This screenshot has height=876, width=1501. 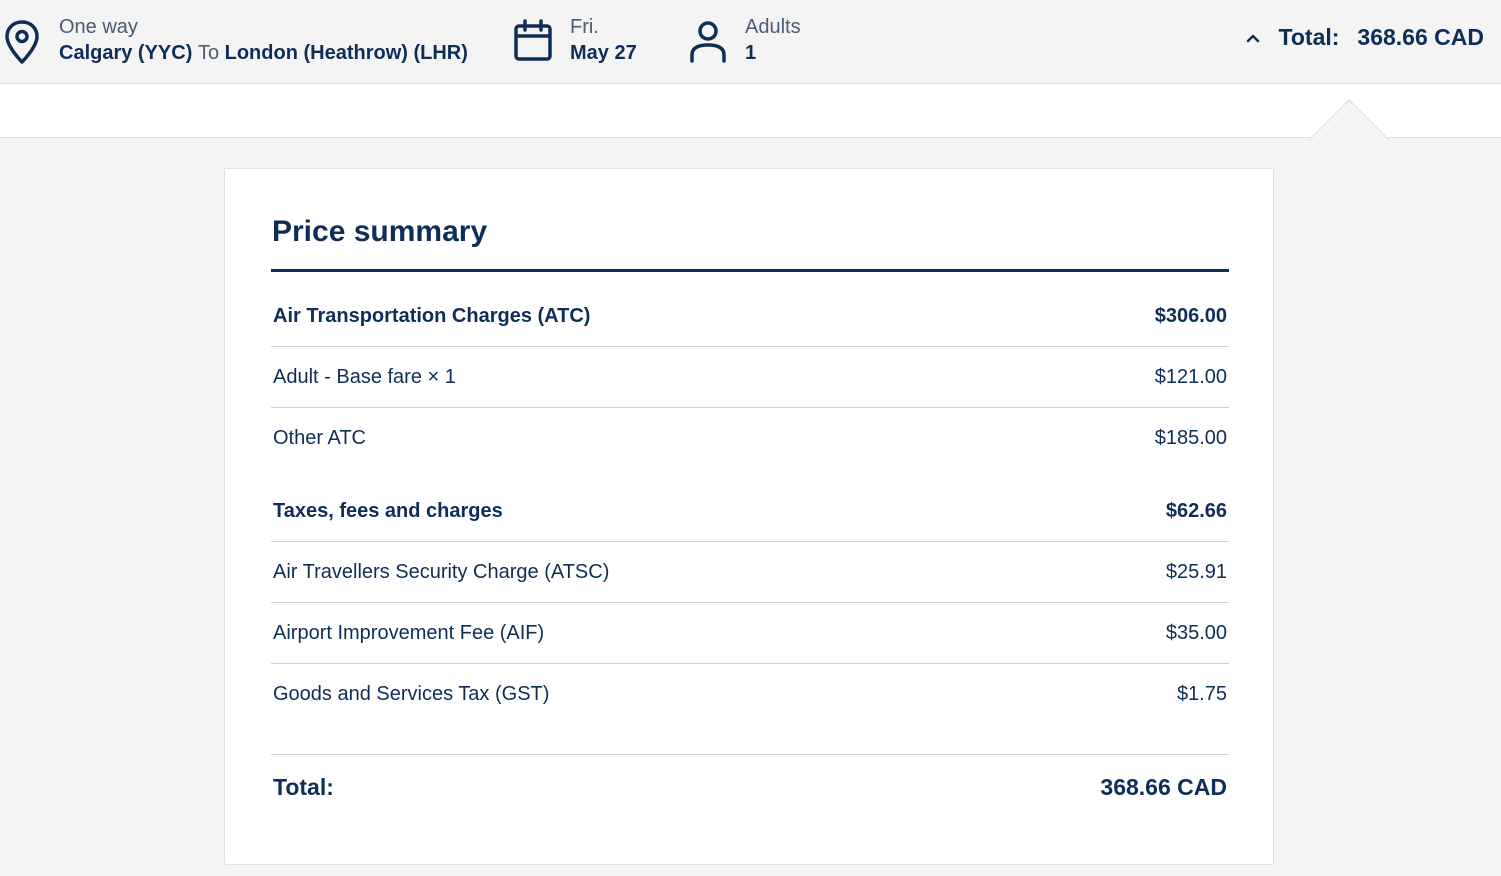 What do you see at coordinates (388, 510) in the screenshot?
I see `taxes-label: Taxes, fees and charges` at bounding box center [388, 510].